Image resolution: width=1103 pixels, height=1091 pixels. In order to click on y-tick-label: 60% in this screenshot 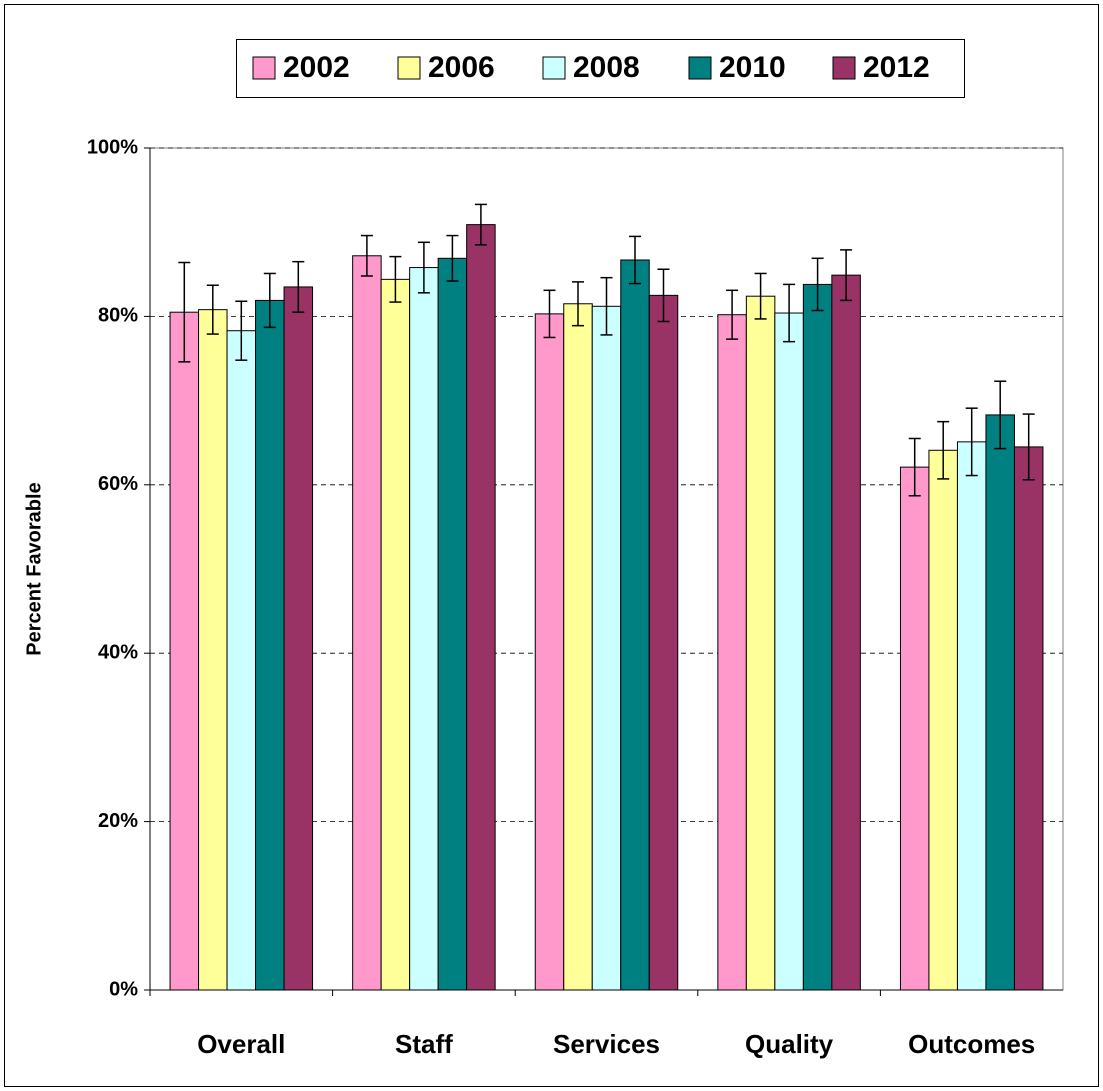, I will do `click(118, 484)`.